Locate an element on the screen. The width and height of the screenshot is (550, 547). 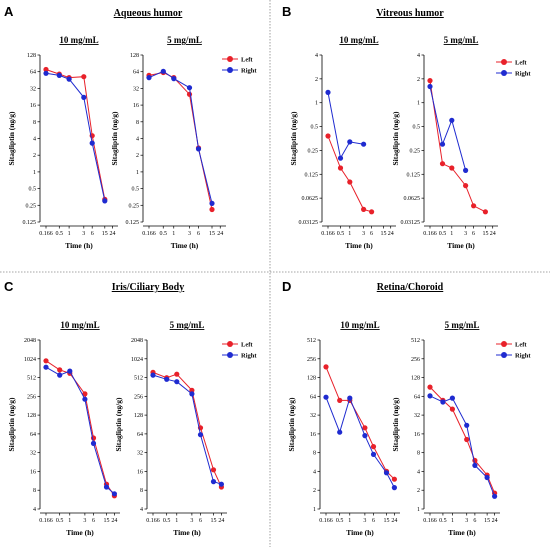
legend-c: Left Right is located at coordinates (239, 350).